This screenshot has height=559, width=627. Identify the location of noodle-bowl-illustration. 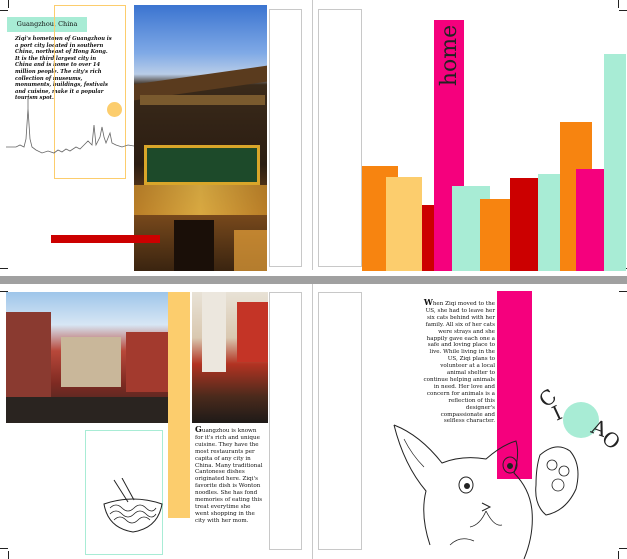
(133, 505).